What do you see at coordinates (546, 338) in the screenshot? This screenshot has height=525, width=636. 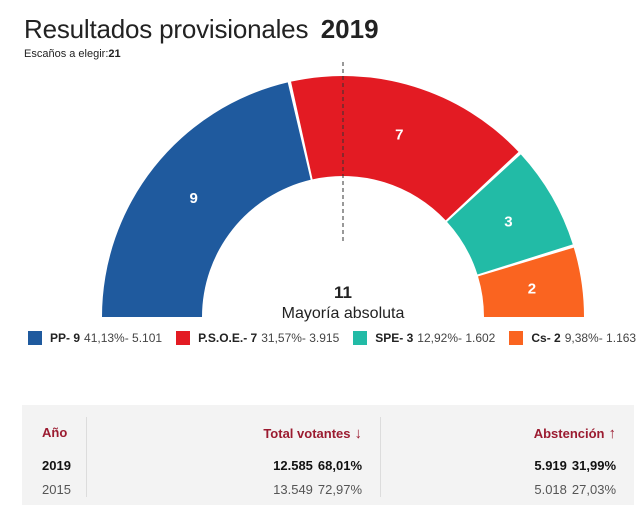 I see `legend-name-cs: Cs- 2` at bounding box center [546, 338].